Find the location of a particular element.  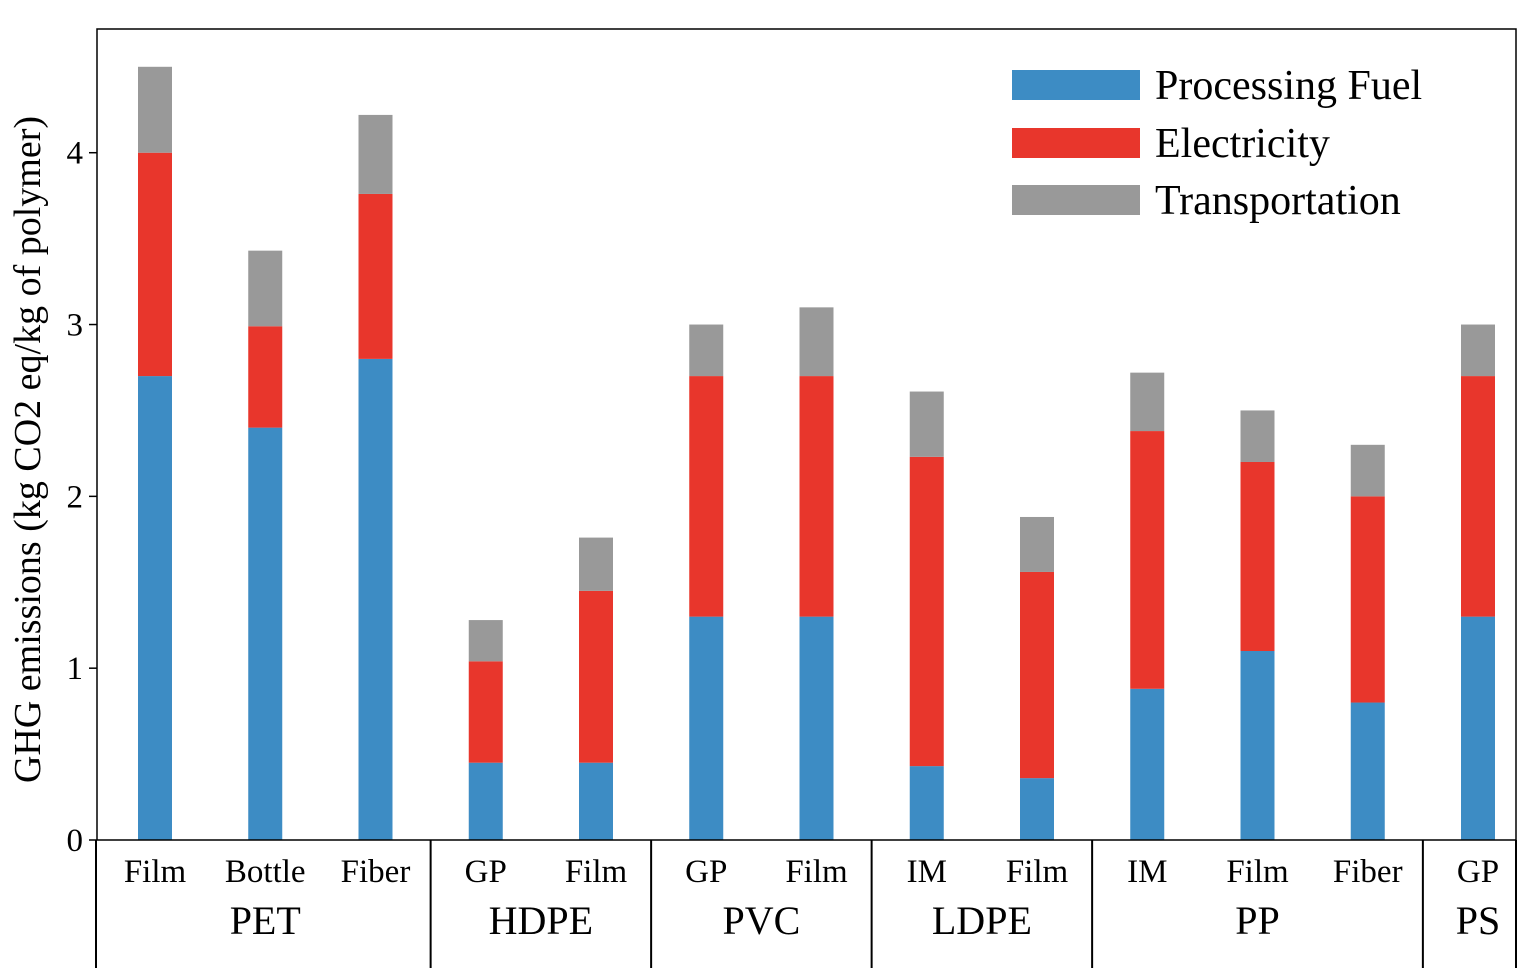

group-label-pvc: PVC is located at coordinates (761, 920).